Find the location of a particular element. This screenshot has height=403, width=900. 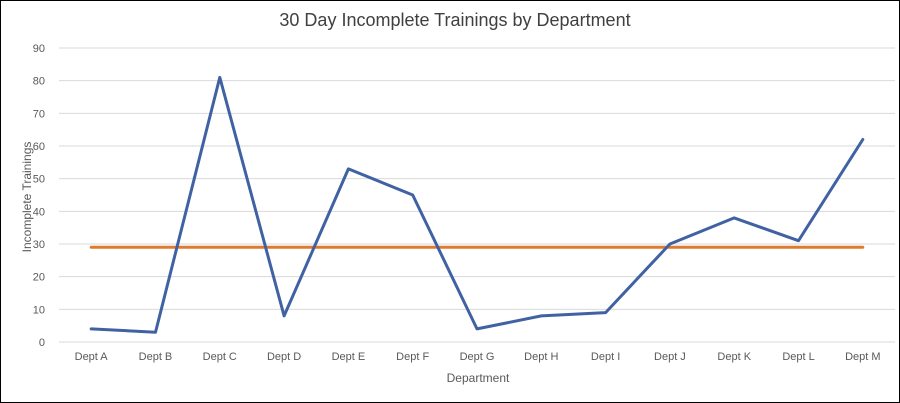

x-tick-label: Dept L is located at coordinates (798, 357).